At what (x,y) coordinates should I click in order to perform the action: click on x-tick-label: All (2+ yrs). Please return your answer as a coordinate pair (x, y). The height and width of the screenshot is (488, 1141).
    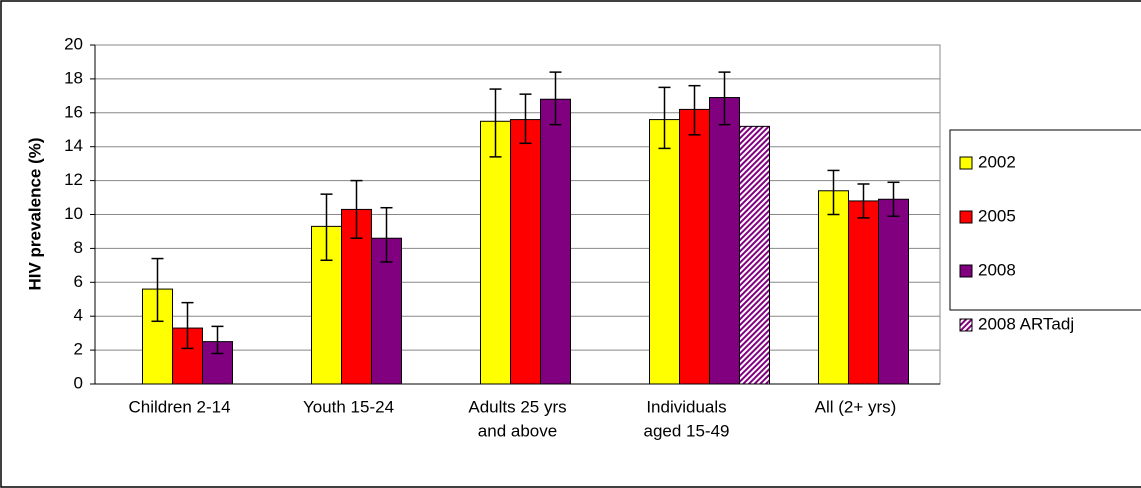
    Looking at the image, I should click on (856, 406).